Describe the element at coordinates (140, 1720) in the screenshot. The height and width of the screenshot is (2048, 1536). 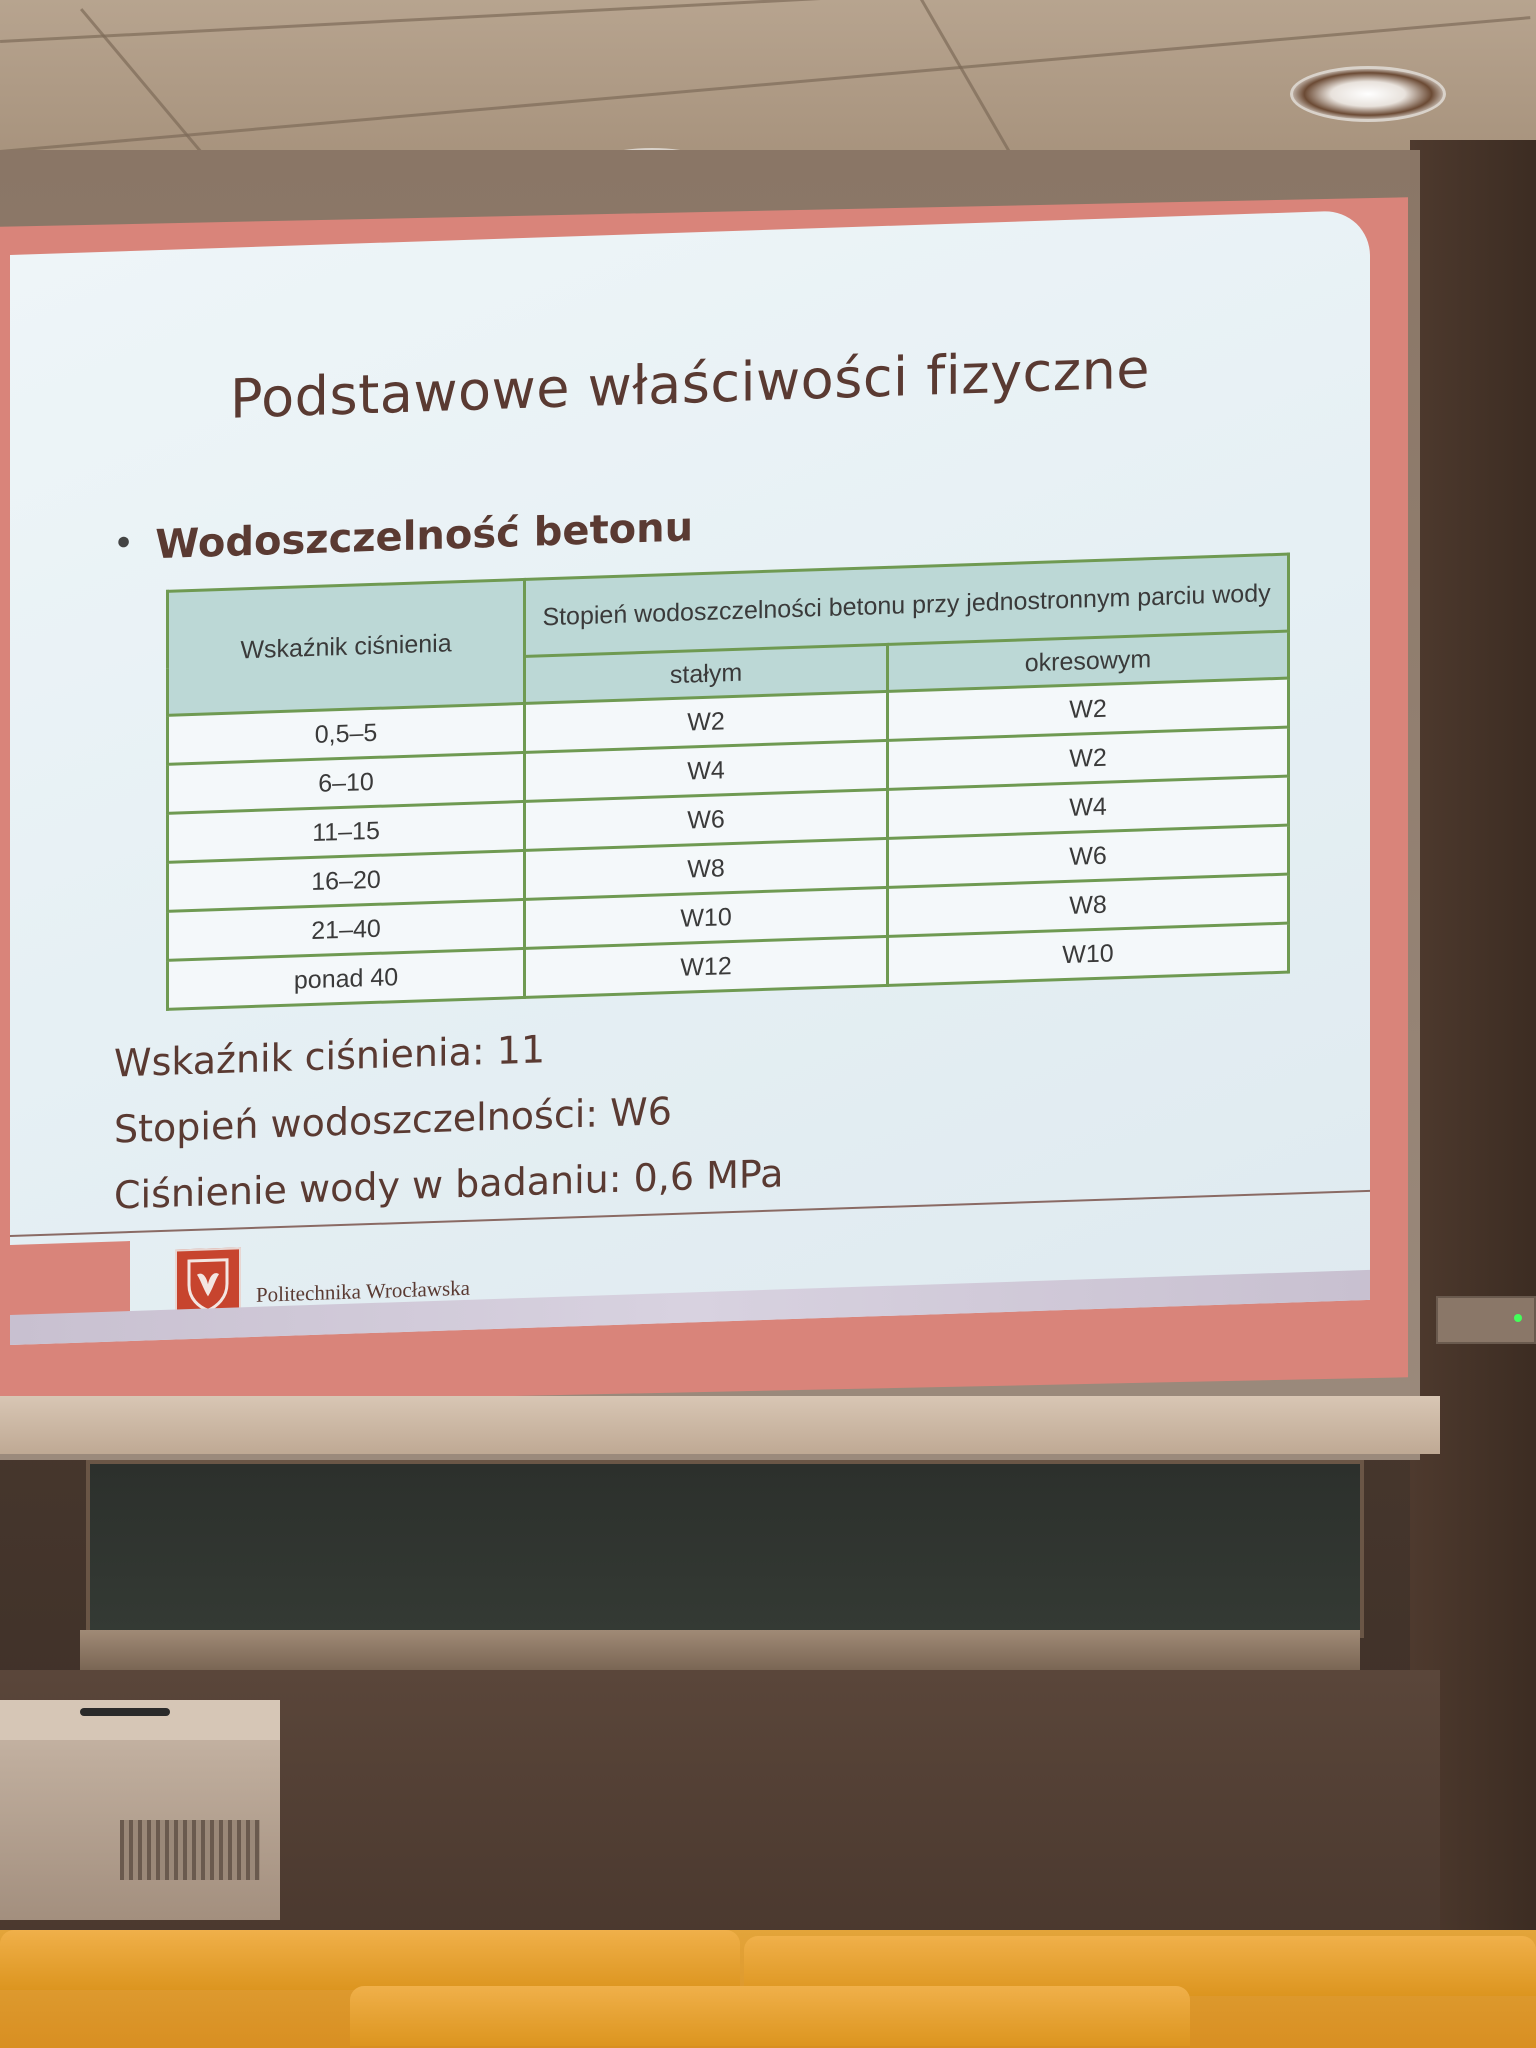
I see `desk-top` at that location.